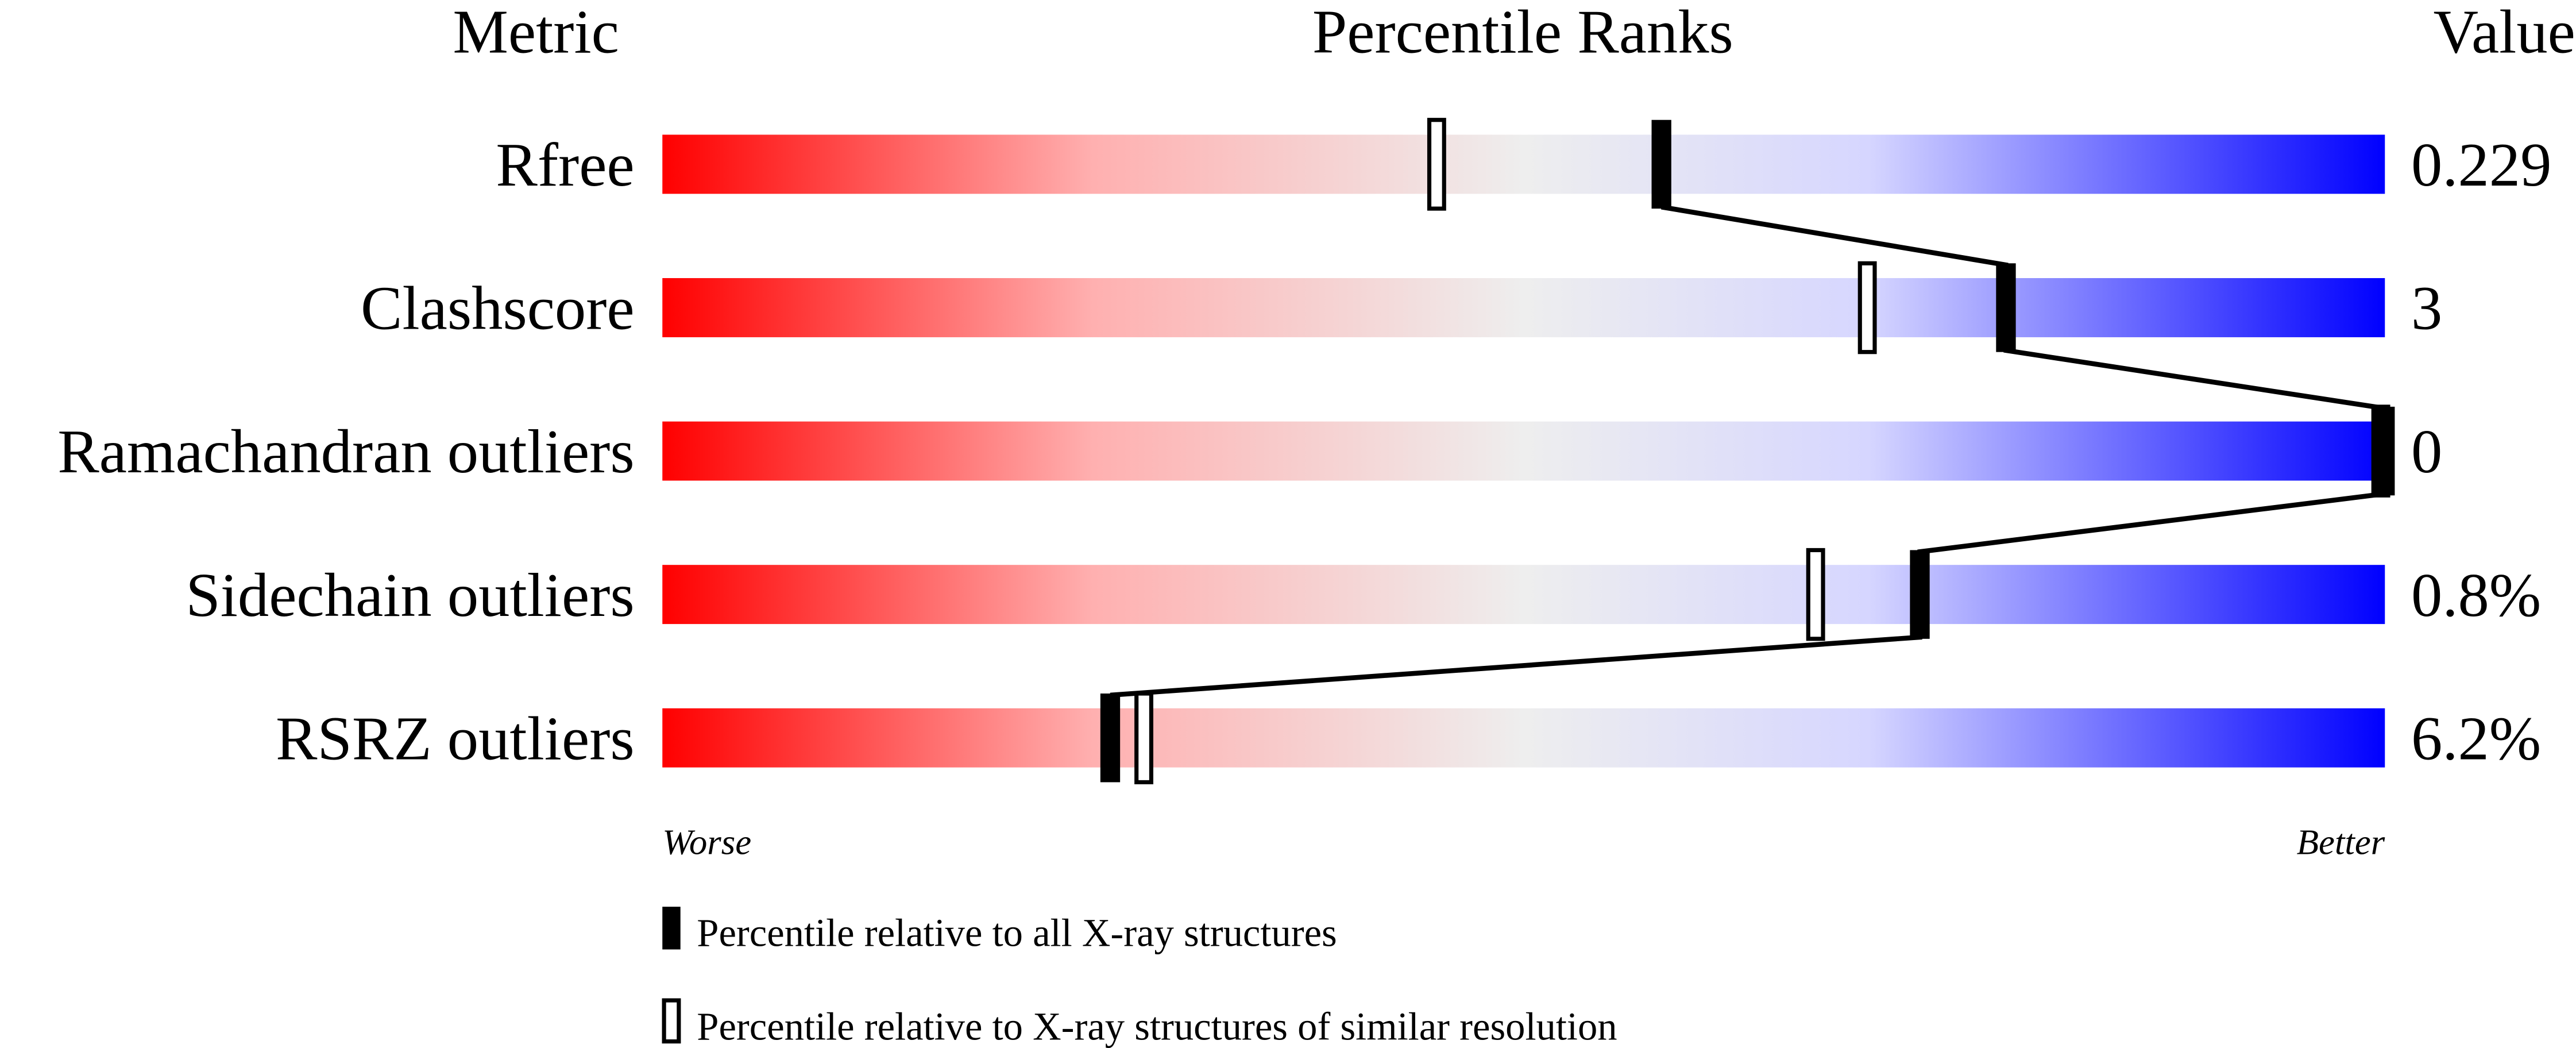  What do you see at coordinates (1522, 33) in the screenshot?
I see `header-percentile-ranks: Percentile Ranks` at bounding box center [1522, 33].